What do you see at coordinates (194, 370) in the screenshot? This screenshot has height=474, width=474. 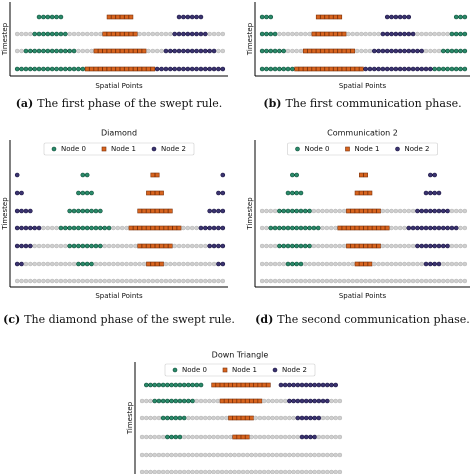 I see `legend-label: Node 0` at bounding box center [194, 370].